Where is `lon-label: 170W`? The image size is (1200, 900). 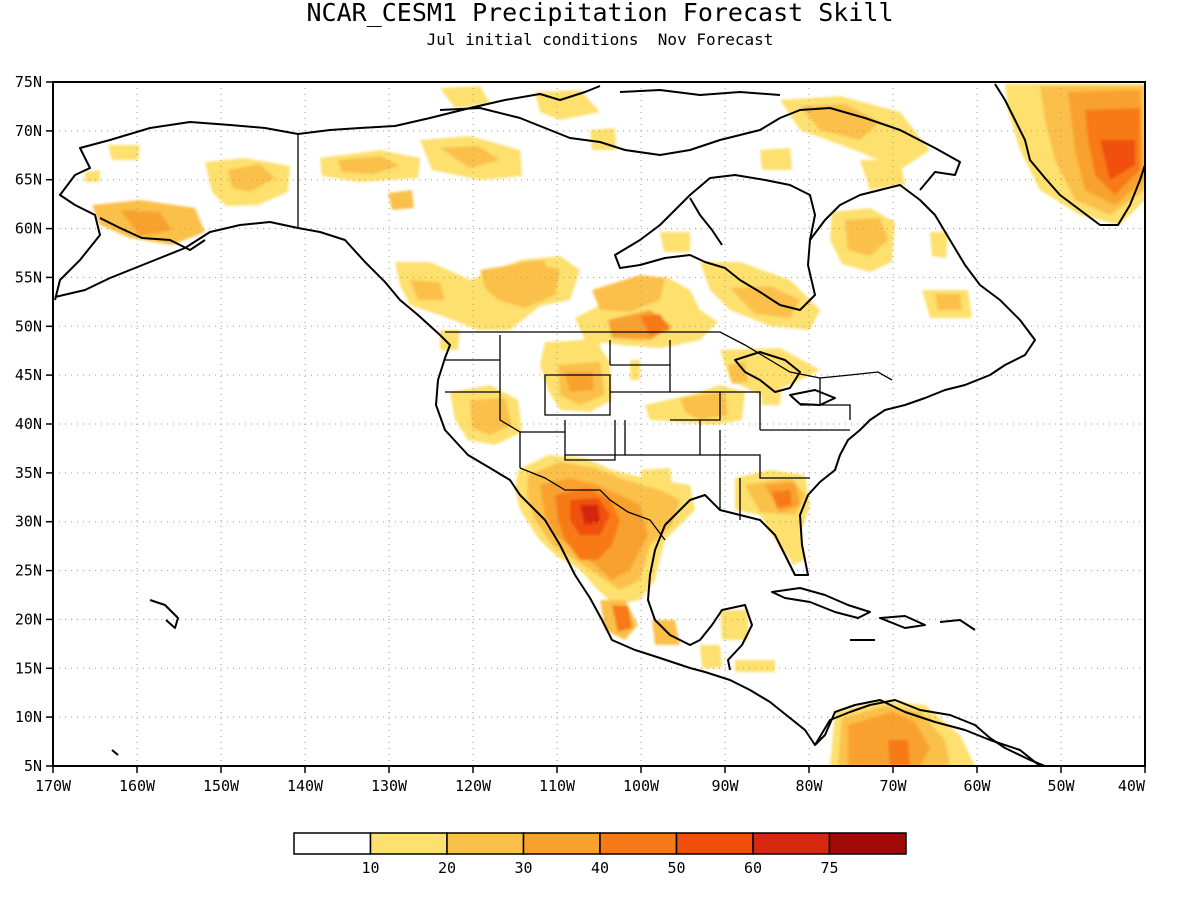 lon-label: 170W is located at coordinates (53, 786).